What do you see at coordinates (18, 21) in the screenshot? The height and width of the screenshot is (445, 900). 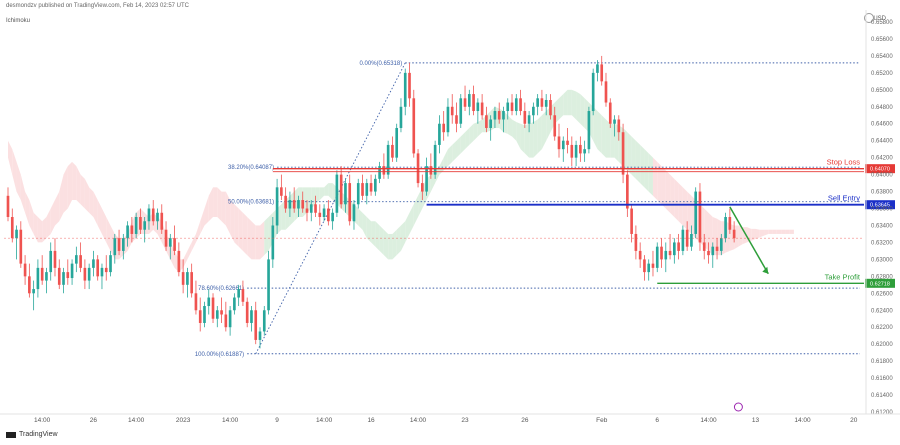 I see `indicator-label: Ichimoku` at bounding box center [18, 21].